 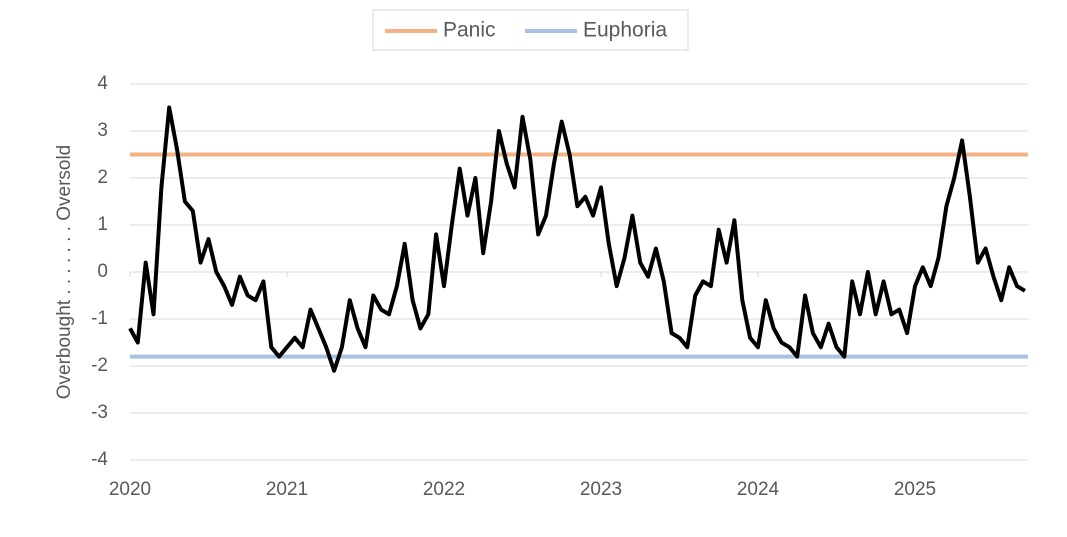 What do you see at coordinates (601, 489) in the screenshot?
I see `x-tick-label: 2023` at bounding box center [601, 489].